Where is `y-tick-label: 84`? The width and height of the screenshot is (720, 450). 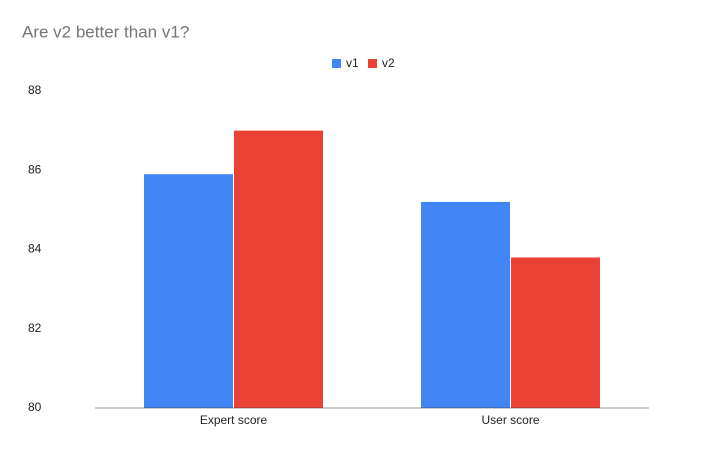
y-tick-label: 84 is located at coordinates (35, 249).